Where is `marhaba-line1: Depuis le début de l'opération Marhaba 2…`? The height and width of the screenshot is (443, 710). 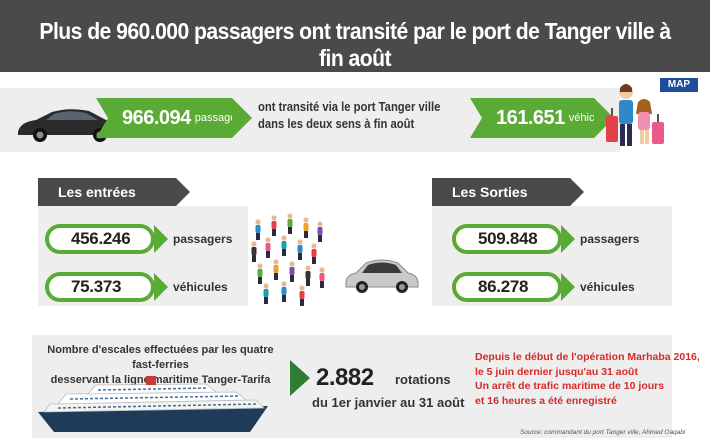 marhaba-line1: Depuis le début de l'opération Marhaba 2… is located at coordinates (587, 357).